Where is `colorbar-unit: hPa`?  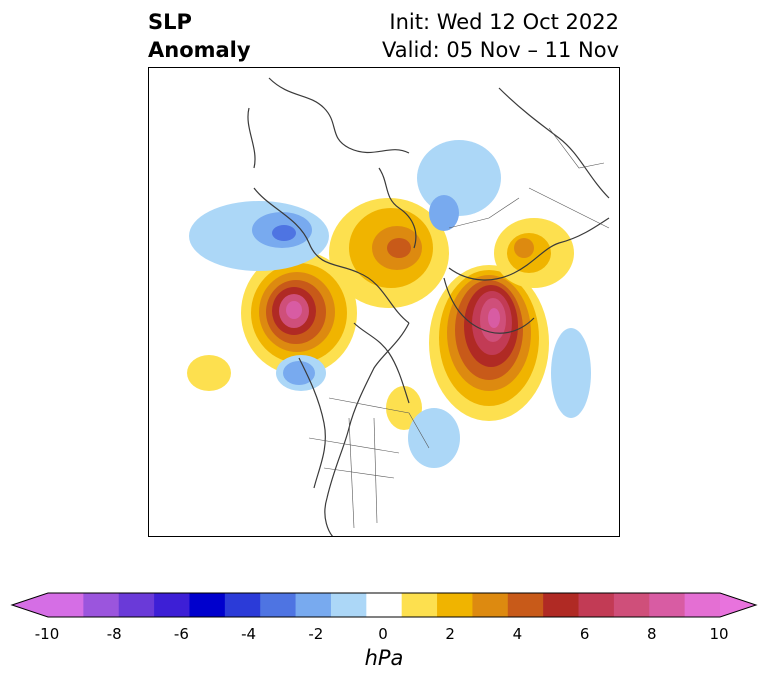
colorbar-unit: hPa is located at coordinates (384, 658).